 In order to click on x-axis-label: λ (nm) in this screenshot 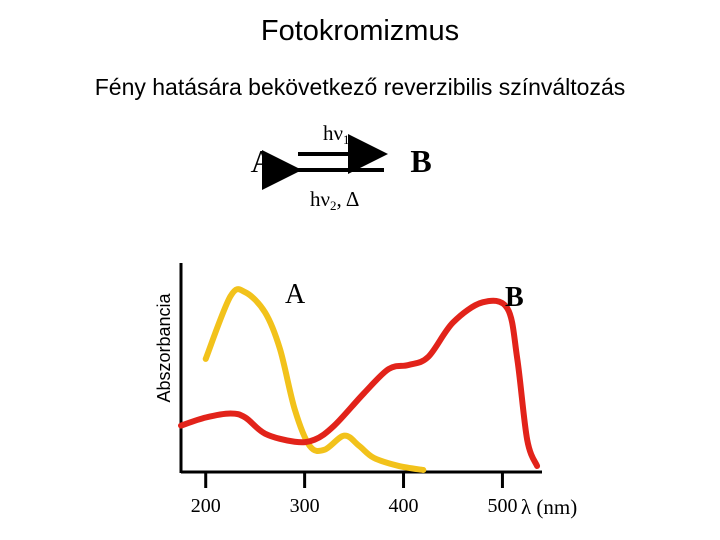, I will do `click(549, 507)`.